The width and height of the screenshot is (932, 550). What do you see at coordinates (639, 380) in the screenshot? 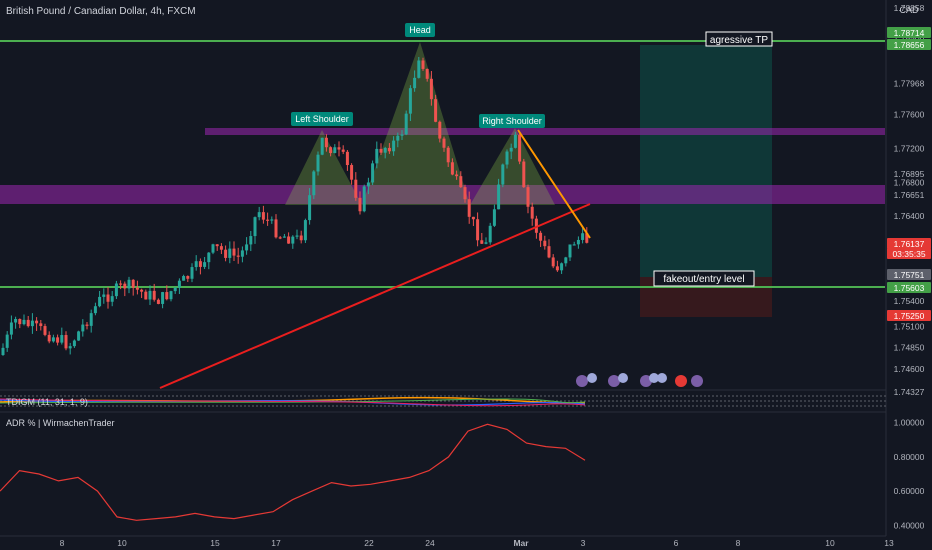
I see `event-icons` at bounding box center [639, 380].